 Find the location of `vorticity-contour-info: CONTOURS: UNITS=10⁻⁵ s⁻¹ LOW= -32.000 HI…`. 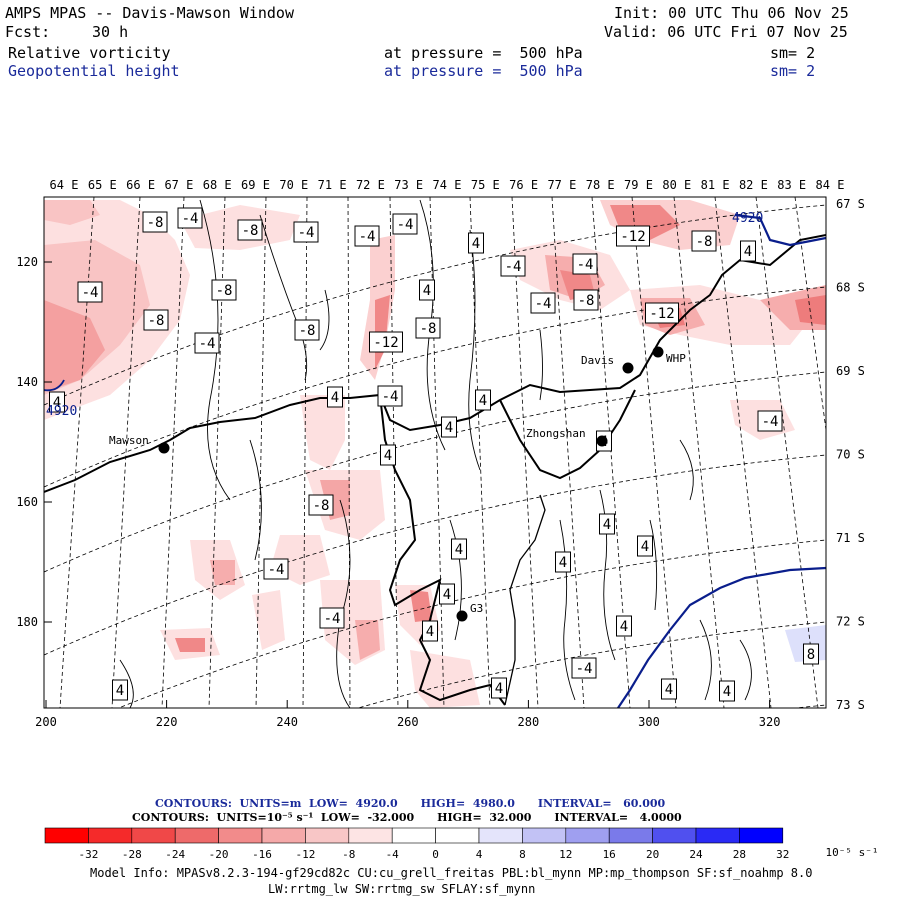

vorticity-contour-info: CONTOURS: UNITS=10⁻⁵ s⁻¹ LOW= -32.000 HI… is located at coordinates (407, 817).